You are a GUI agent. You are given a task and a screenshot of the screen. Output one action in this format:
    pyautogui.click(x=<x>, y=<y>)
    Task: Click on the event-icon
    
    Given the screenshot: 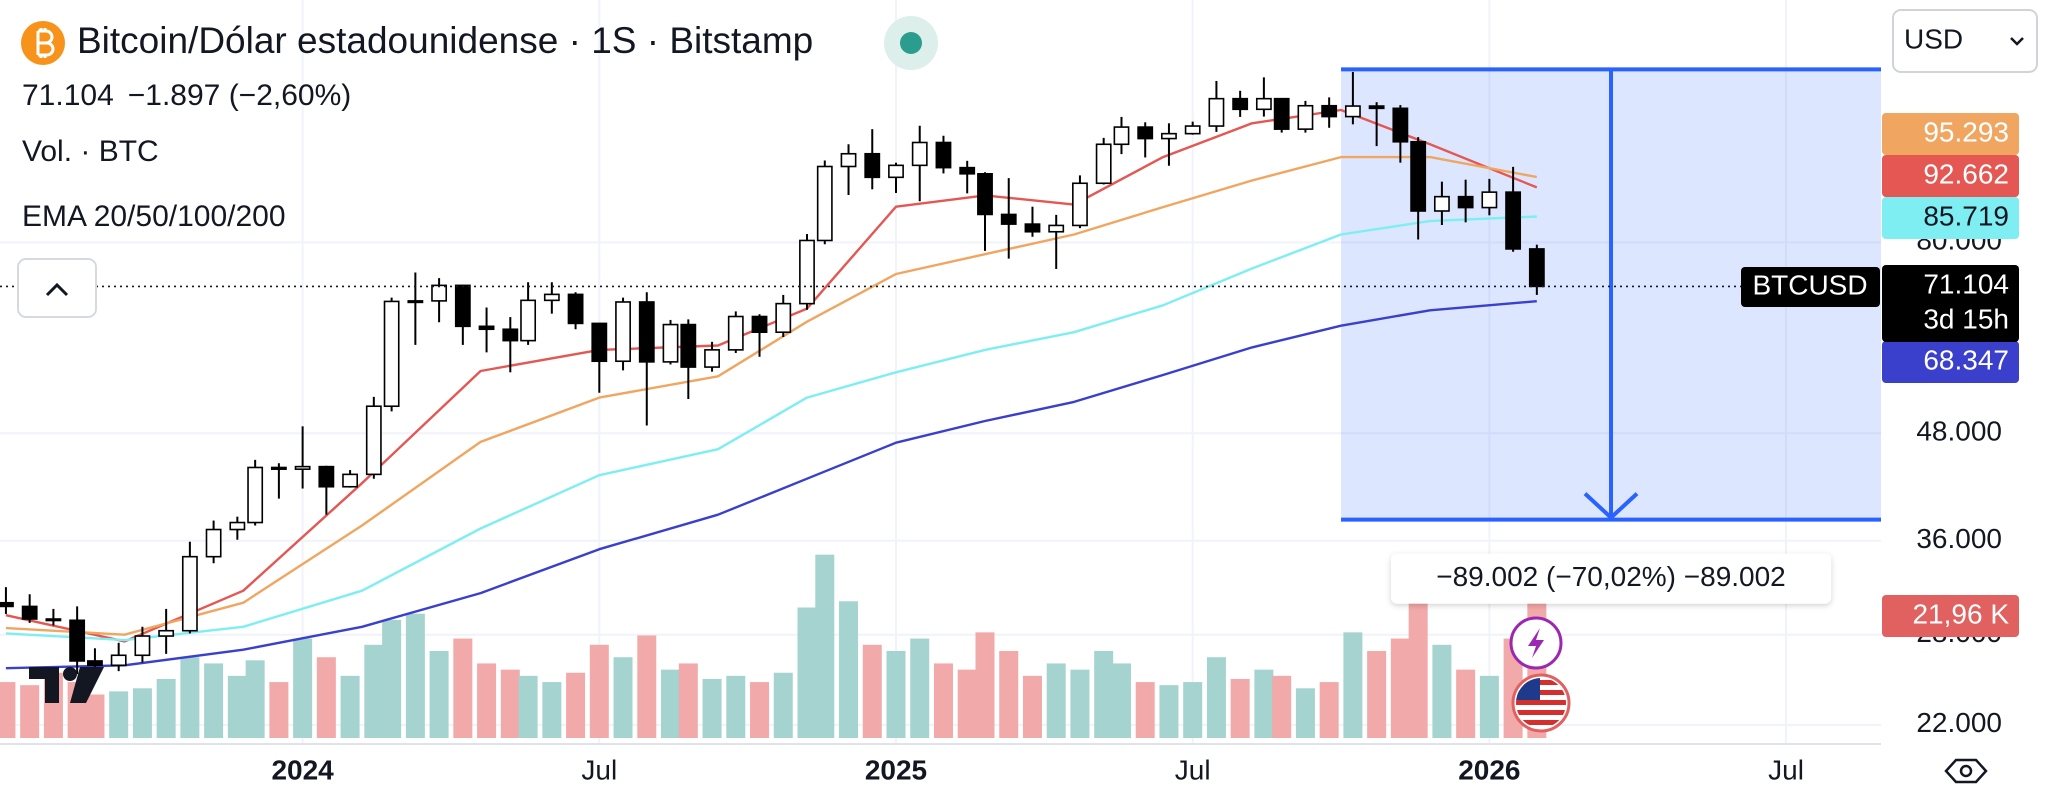 What is the action you would take?
    pyautogui.click(x=1541, y=703)
    